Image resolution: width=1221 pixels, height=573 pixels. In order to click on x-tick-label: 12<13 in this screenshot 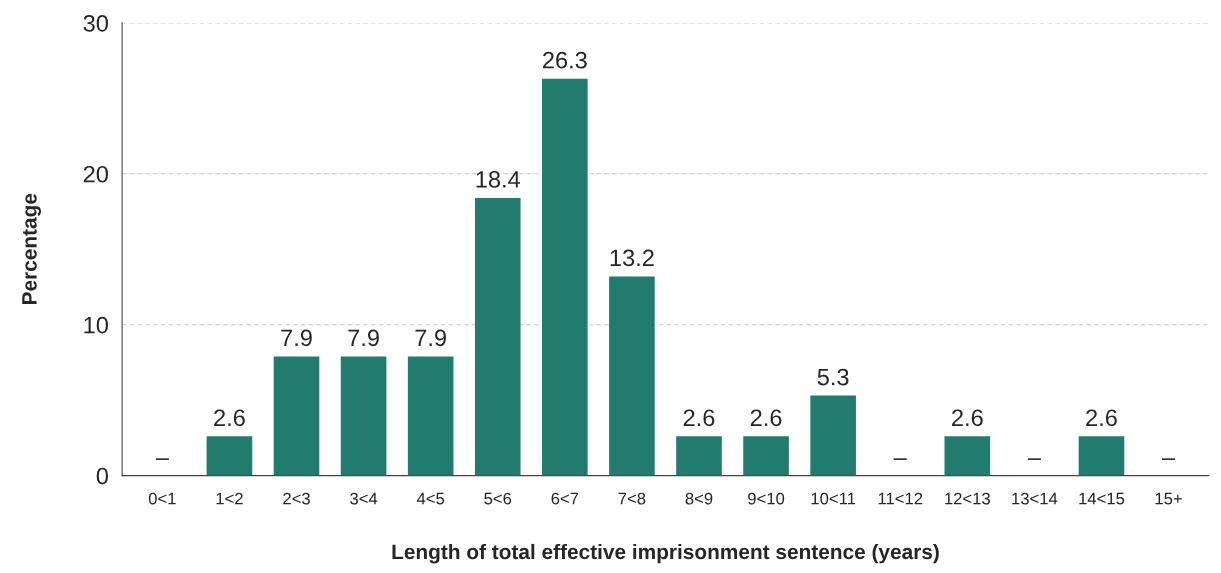, I will do `click(967, 498)`.